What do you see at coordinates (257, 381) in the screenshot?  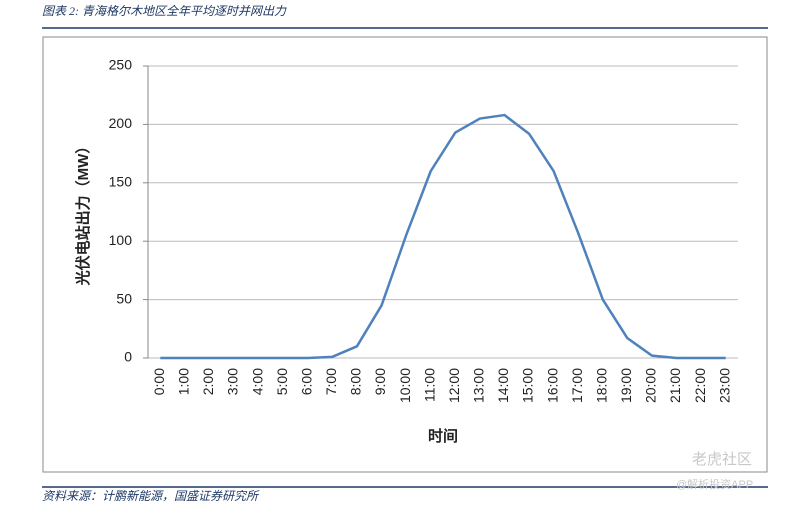 I see `x-tick-label: 4:00` at bounding box center [257, 381].